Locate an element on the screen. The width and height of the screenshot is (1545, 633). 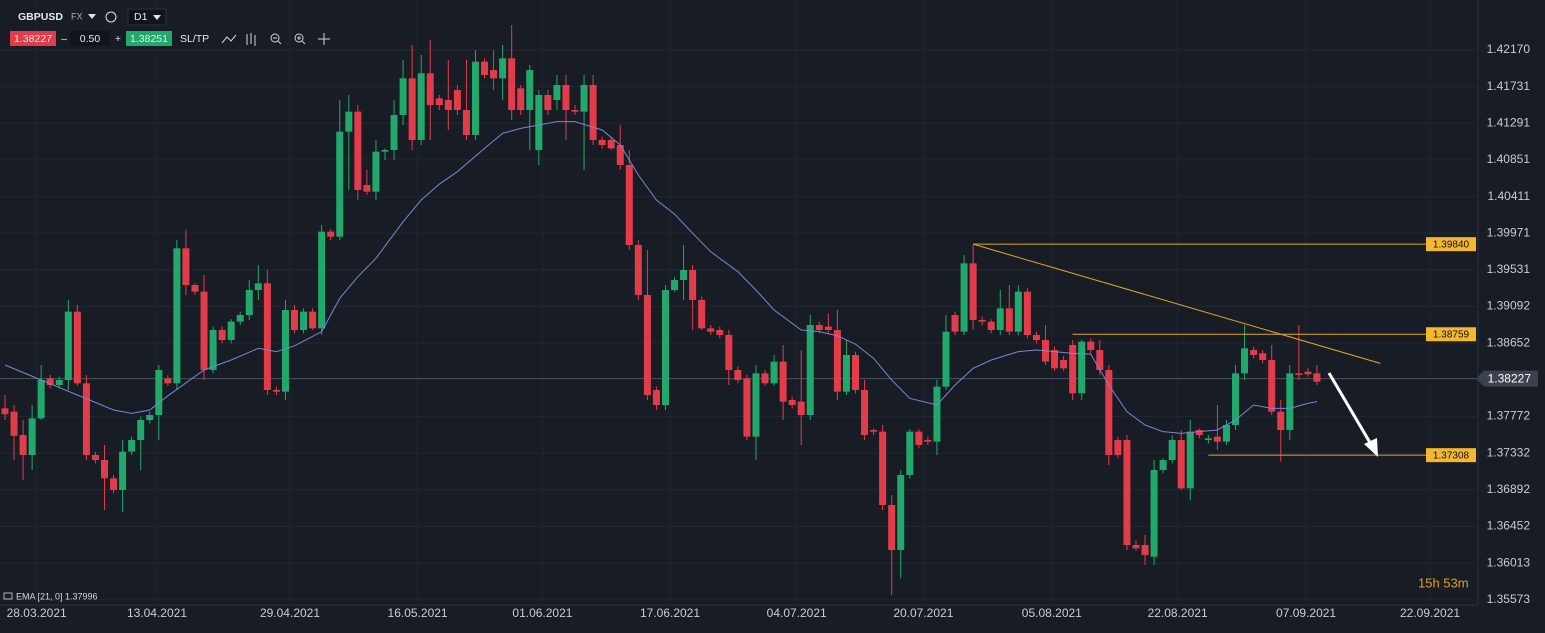
buy-price: 1.38251 is located at coordinates (149, 39).